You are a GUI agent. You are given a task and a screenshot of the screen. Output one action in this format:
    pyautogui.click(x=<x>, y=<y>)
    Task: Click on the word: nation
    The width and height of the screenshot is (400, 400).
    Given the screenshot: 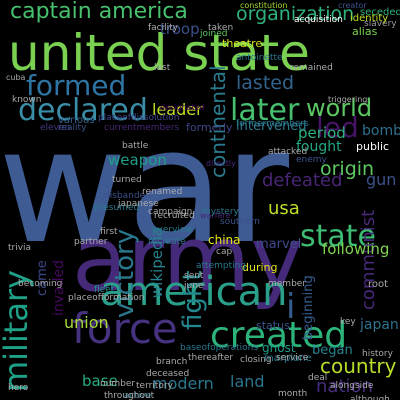 What is the action you would take?
    pyautogui.click(x=344, y=386)
    